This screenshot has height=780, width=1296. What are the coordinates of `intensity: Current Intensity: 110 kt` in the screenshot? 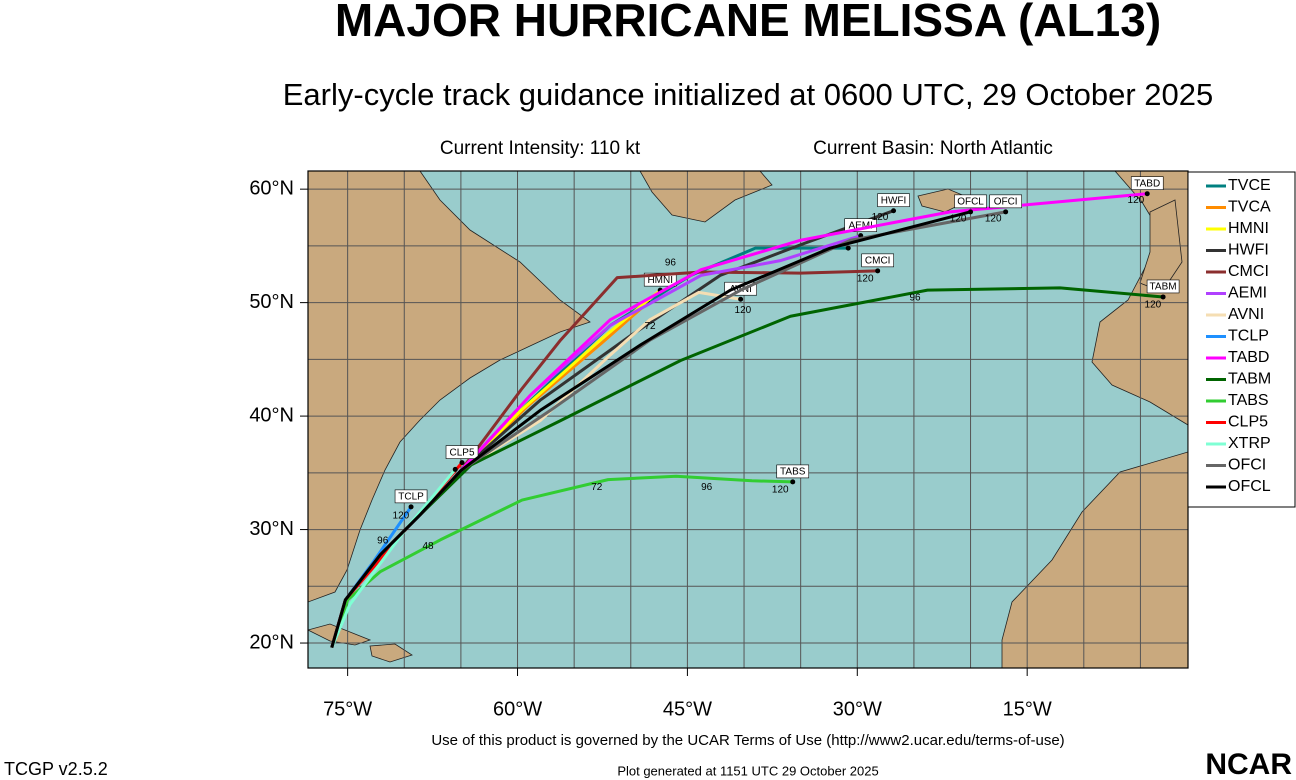 It's located at (540, 148).